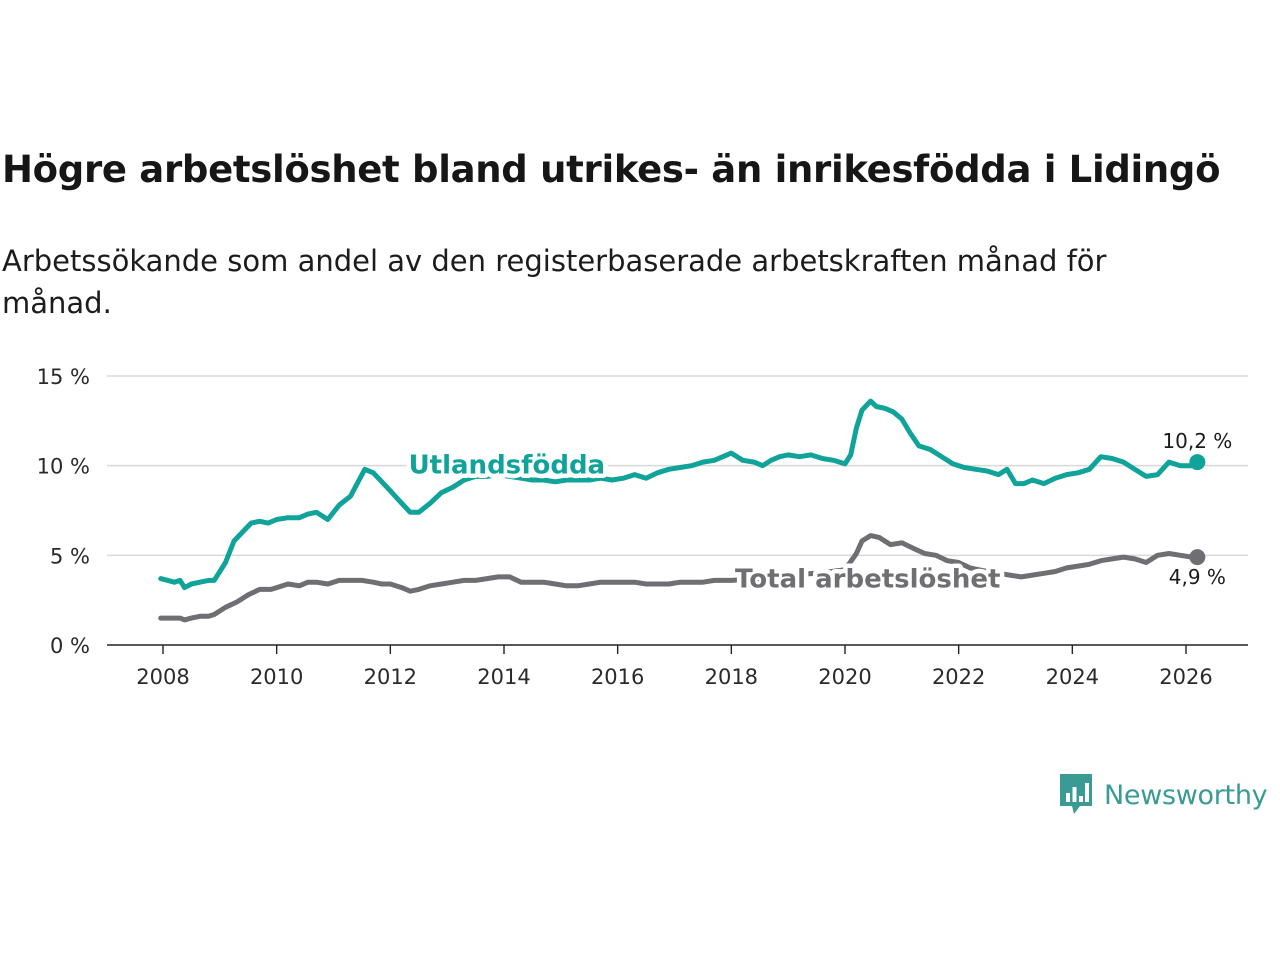 This screenshot has height=960, width=1280. What do you see at coordinates (867, 580) in the screenshot?
I see `series-label: Total arbetslöshet` at bounding box center [867, 580].